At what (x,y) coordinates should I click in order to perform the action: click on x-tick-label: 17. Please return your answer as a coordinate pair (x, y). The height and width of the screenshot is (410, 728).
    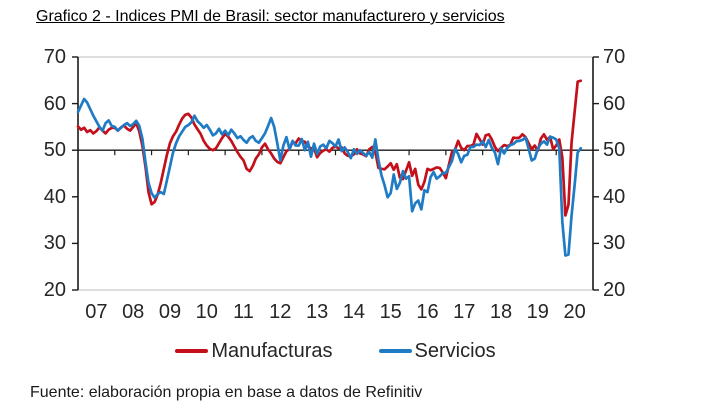
    Looking at the image, I should click on (464, 312).